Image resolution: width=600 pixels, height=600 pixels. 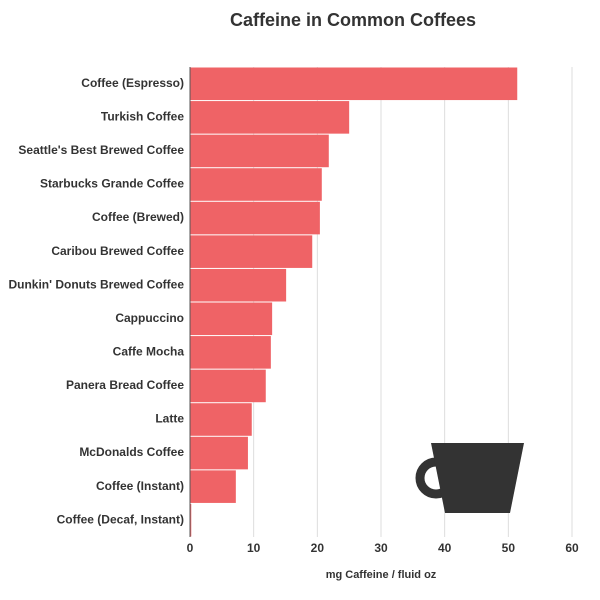 What do you see at coordinates (509, 548) in the screenshot?
I see `x-tick-label: 50` at bounding box center [509, 548].